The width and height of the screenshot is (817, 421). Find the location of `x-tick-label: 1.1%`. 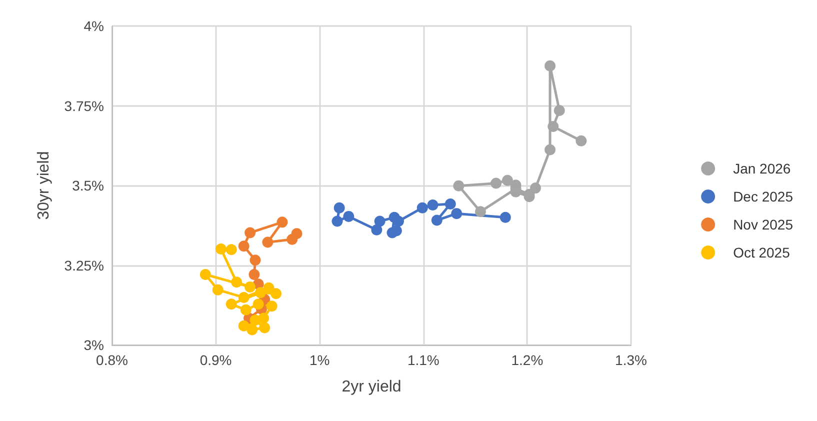

x-tick-label: 1.1% is located at coordinates (423, 360).